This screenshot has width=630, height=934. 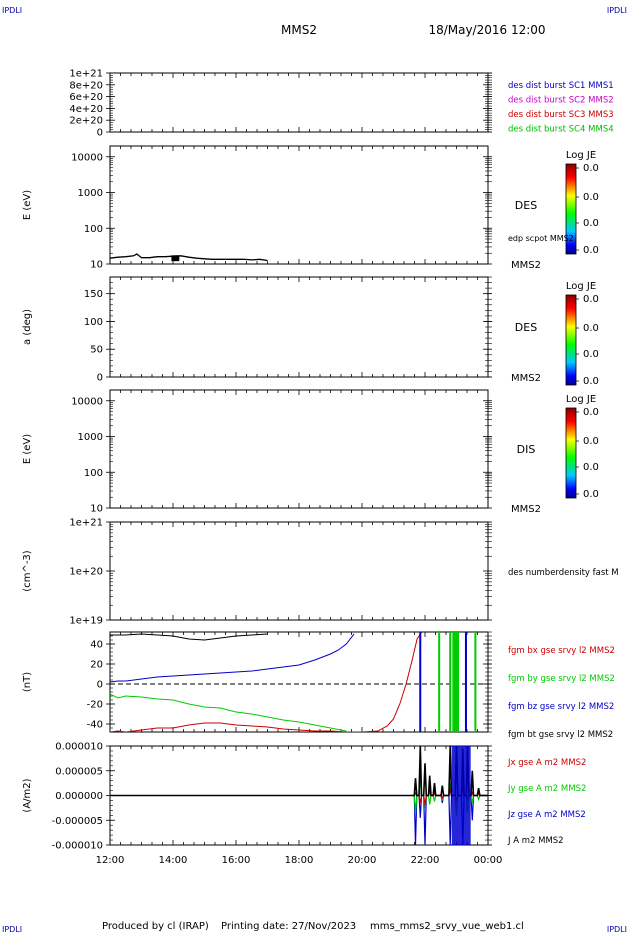 I want to click on x-tick-label: 16:00, so click(x=236, y=860).